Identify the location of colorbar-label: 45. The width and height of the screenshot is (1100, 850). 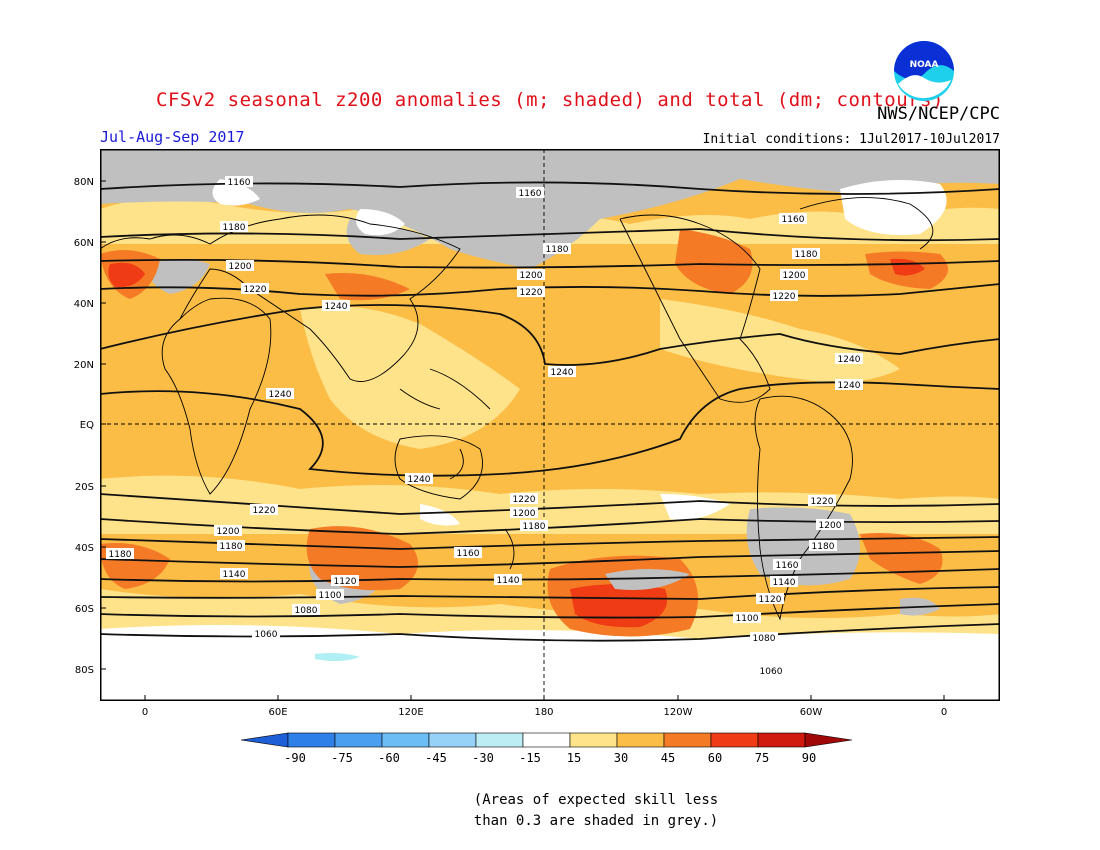
(668, 758).